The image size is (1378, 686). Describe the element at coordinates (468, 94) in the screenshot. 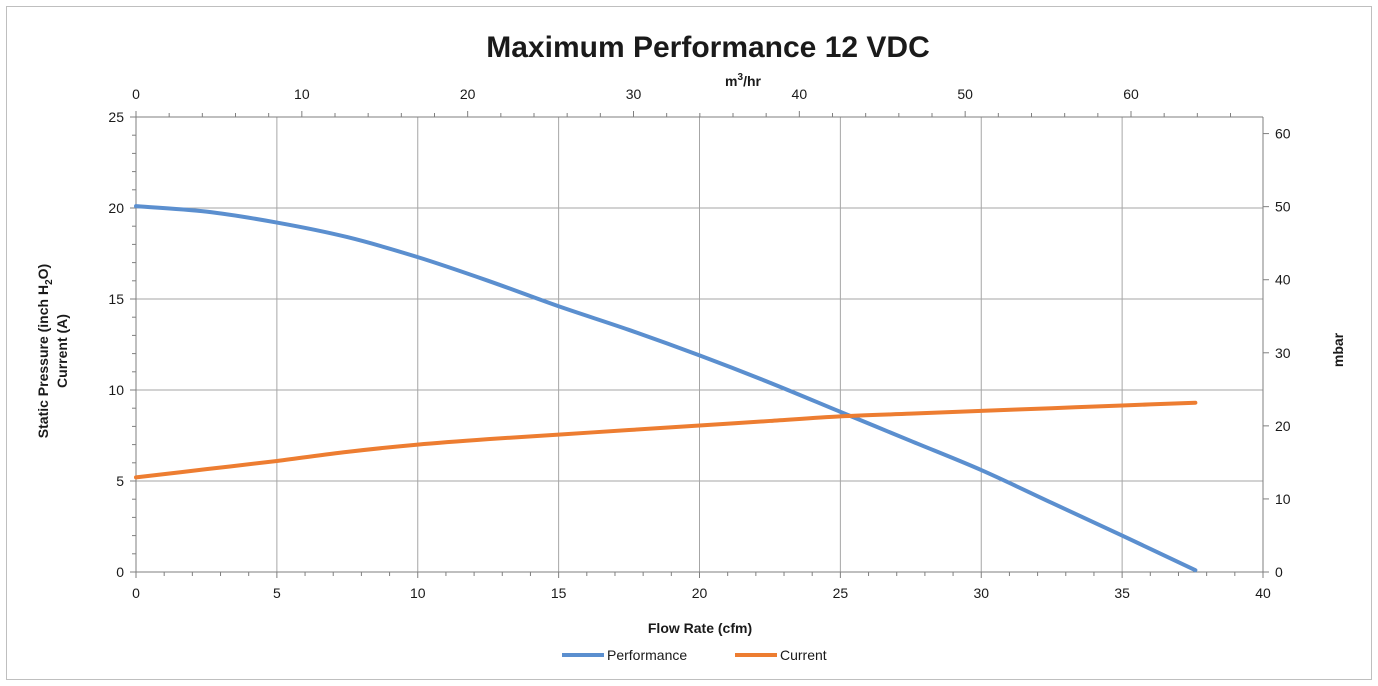

I see `x2-tick-label: 20` at that location.